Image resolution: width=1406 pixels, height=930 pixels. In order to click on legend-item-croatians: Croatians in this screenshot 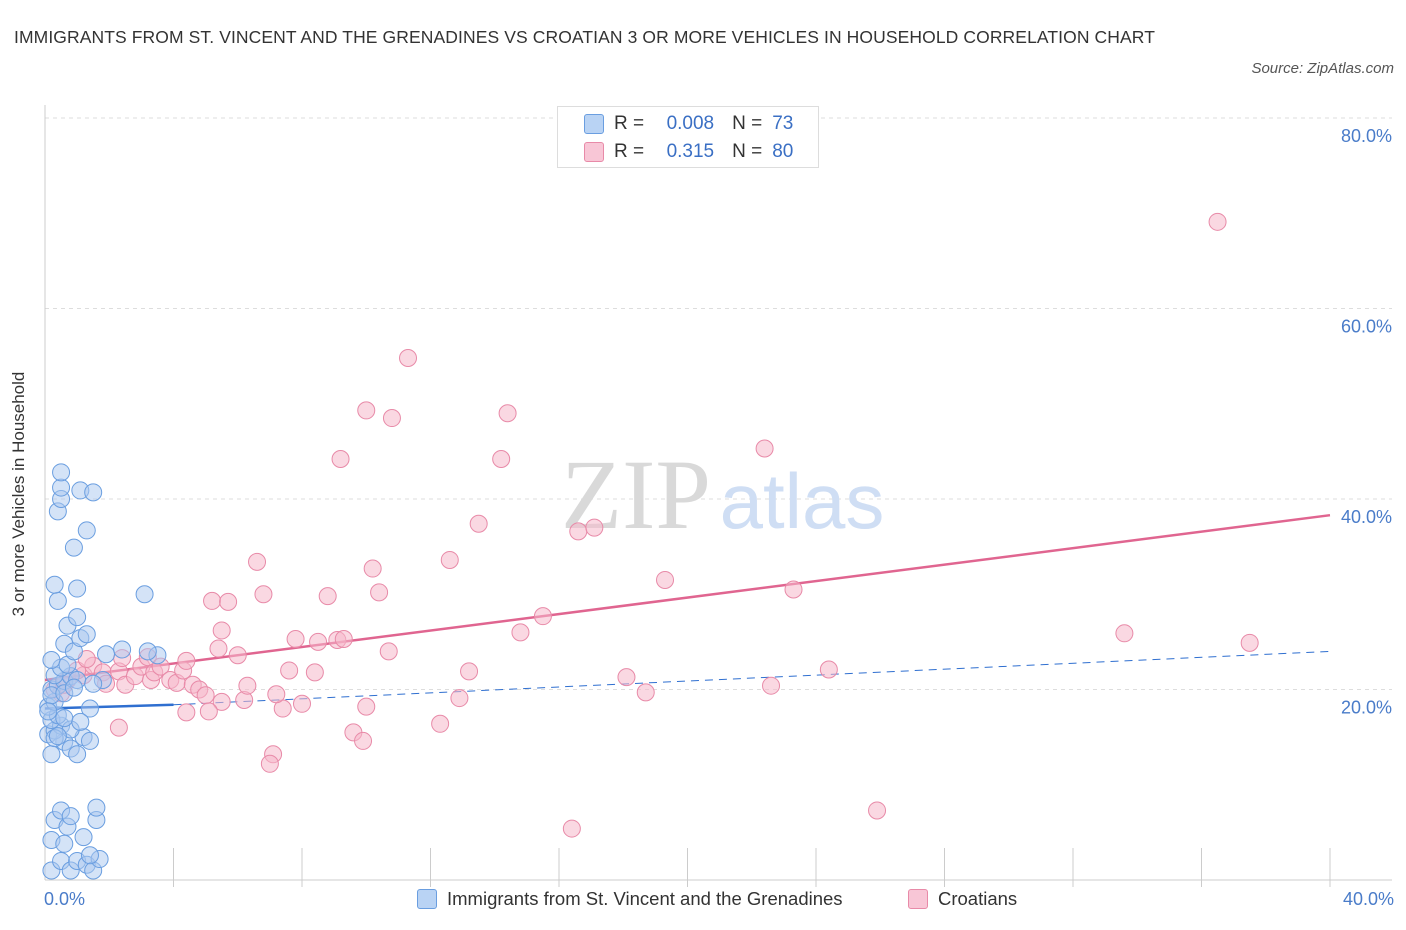, I will do `click(962, 899)`.